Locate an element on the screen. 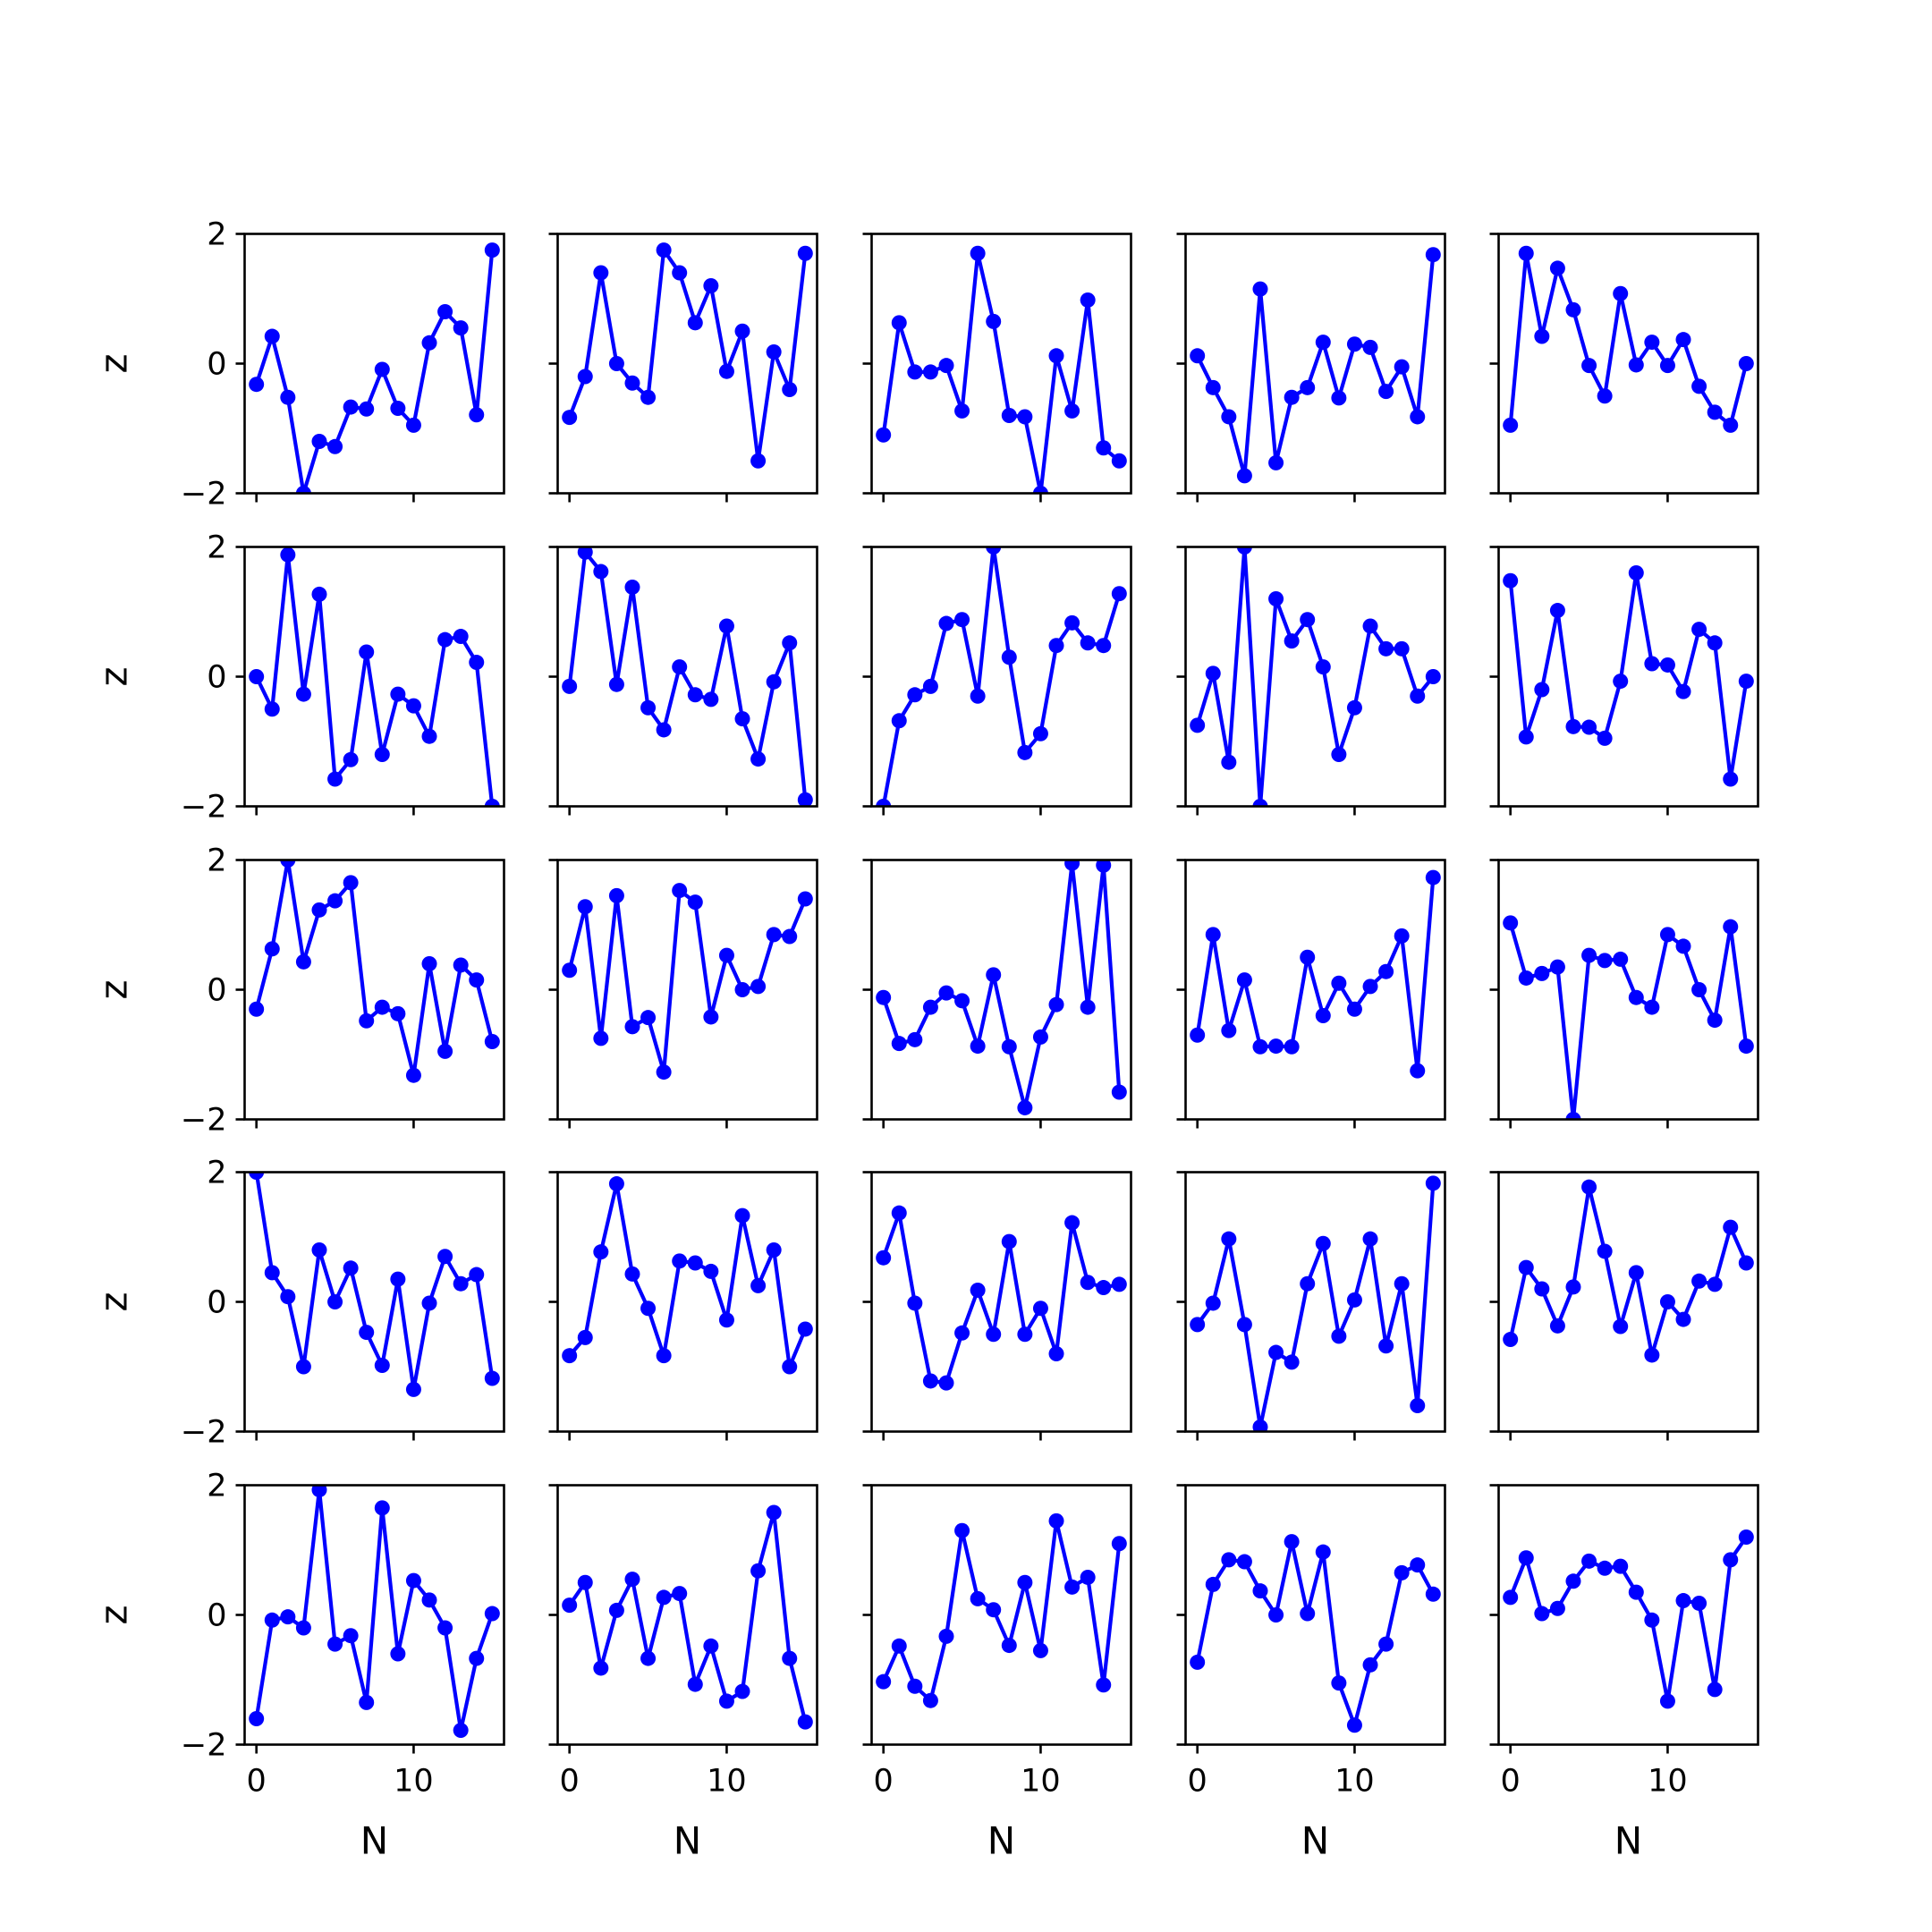 The height and width of the screenshot is (1932, 1932). subplot-r5-c5: 0 10N is located at coordinates (1624, 1673).